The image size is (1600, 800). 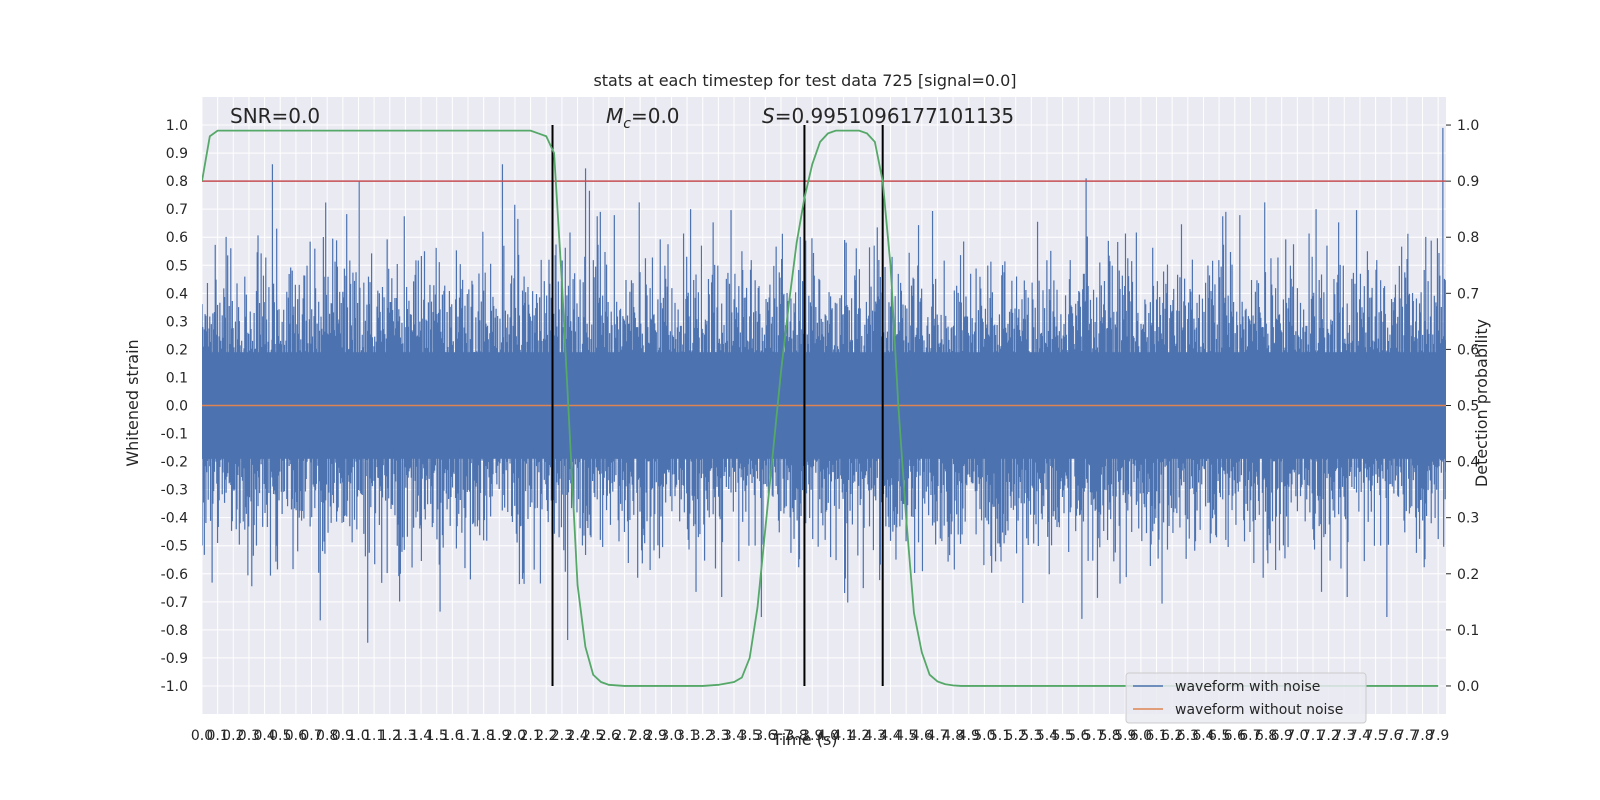 What do you see at coordinates (1078, 736) in the screenshot?
I see `x-tick-label: 5.6` at bounding box center [1078, 736].